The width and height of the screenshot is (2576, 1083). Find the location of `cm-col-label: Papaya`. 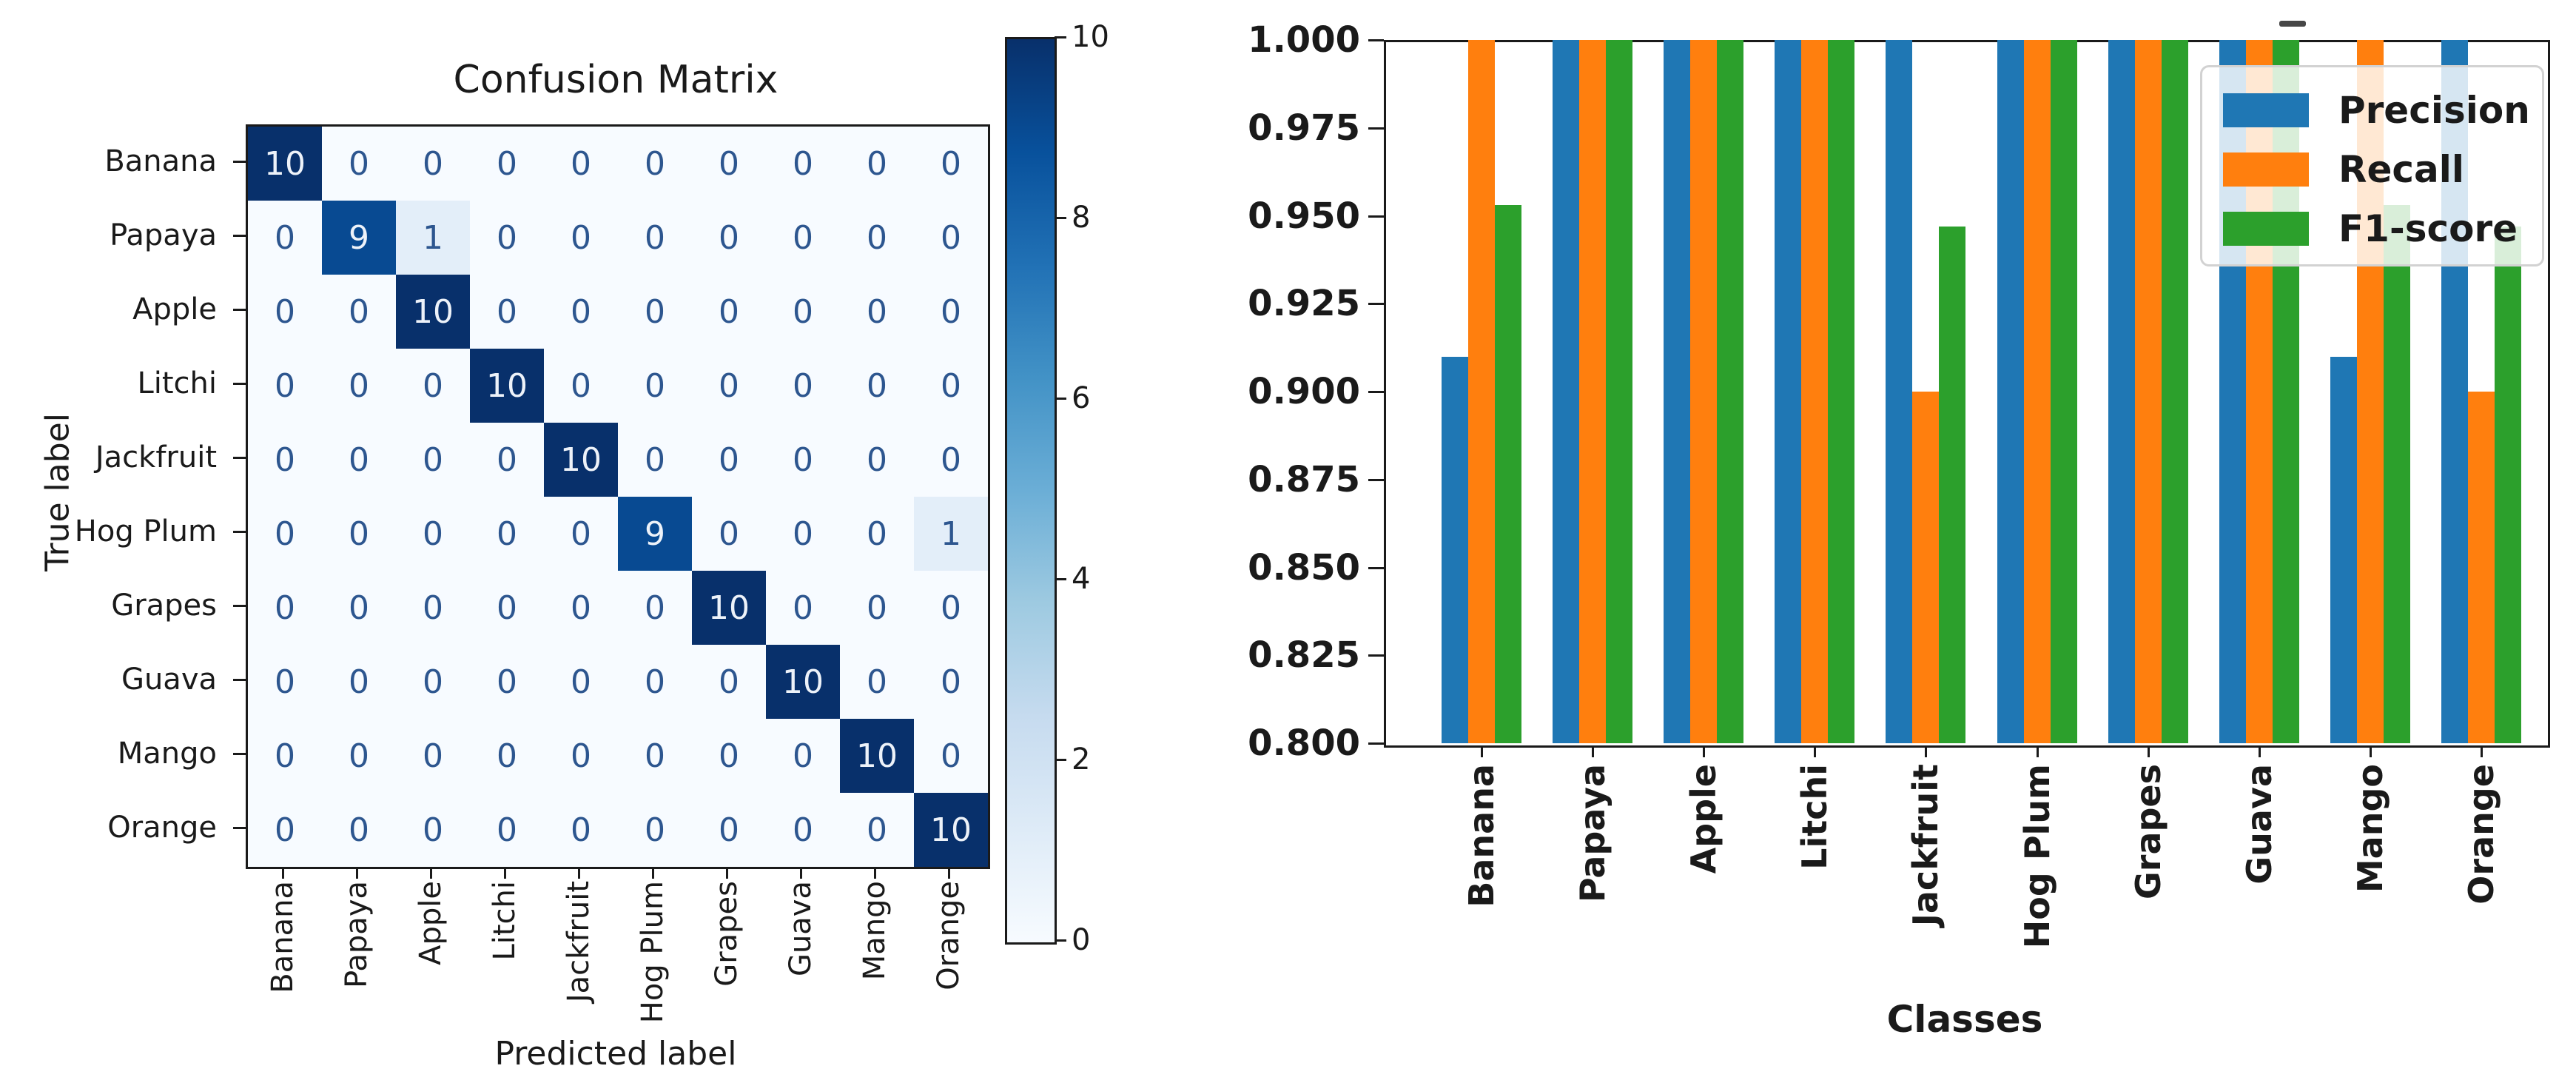

cm-col-label: Papaya is located at coordinates (357, 934).